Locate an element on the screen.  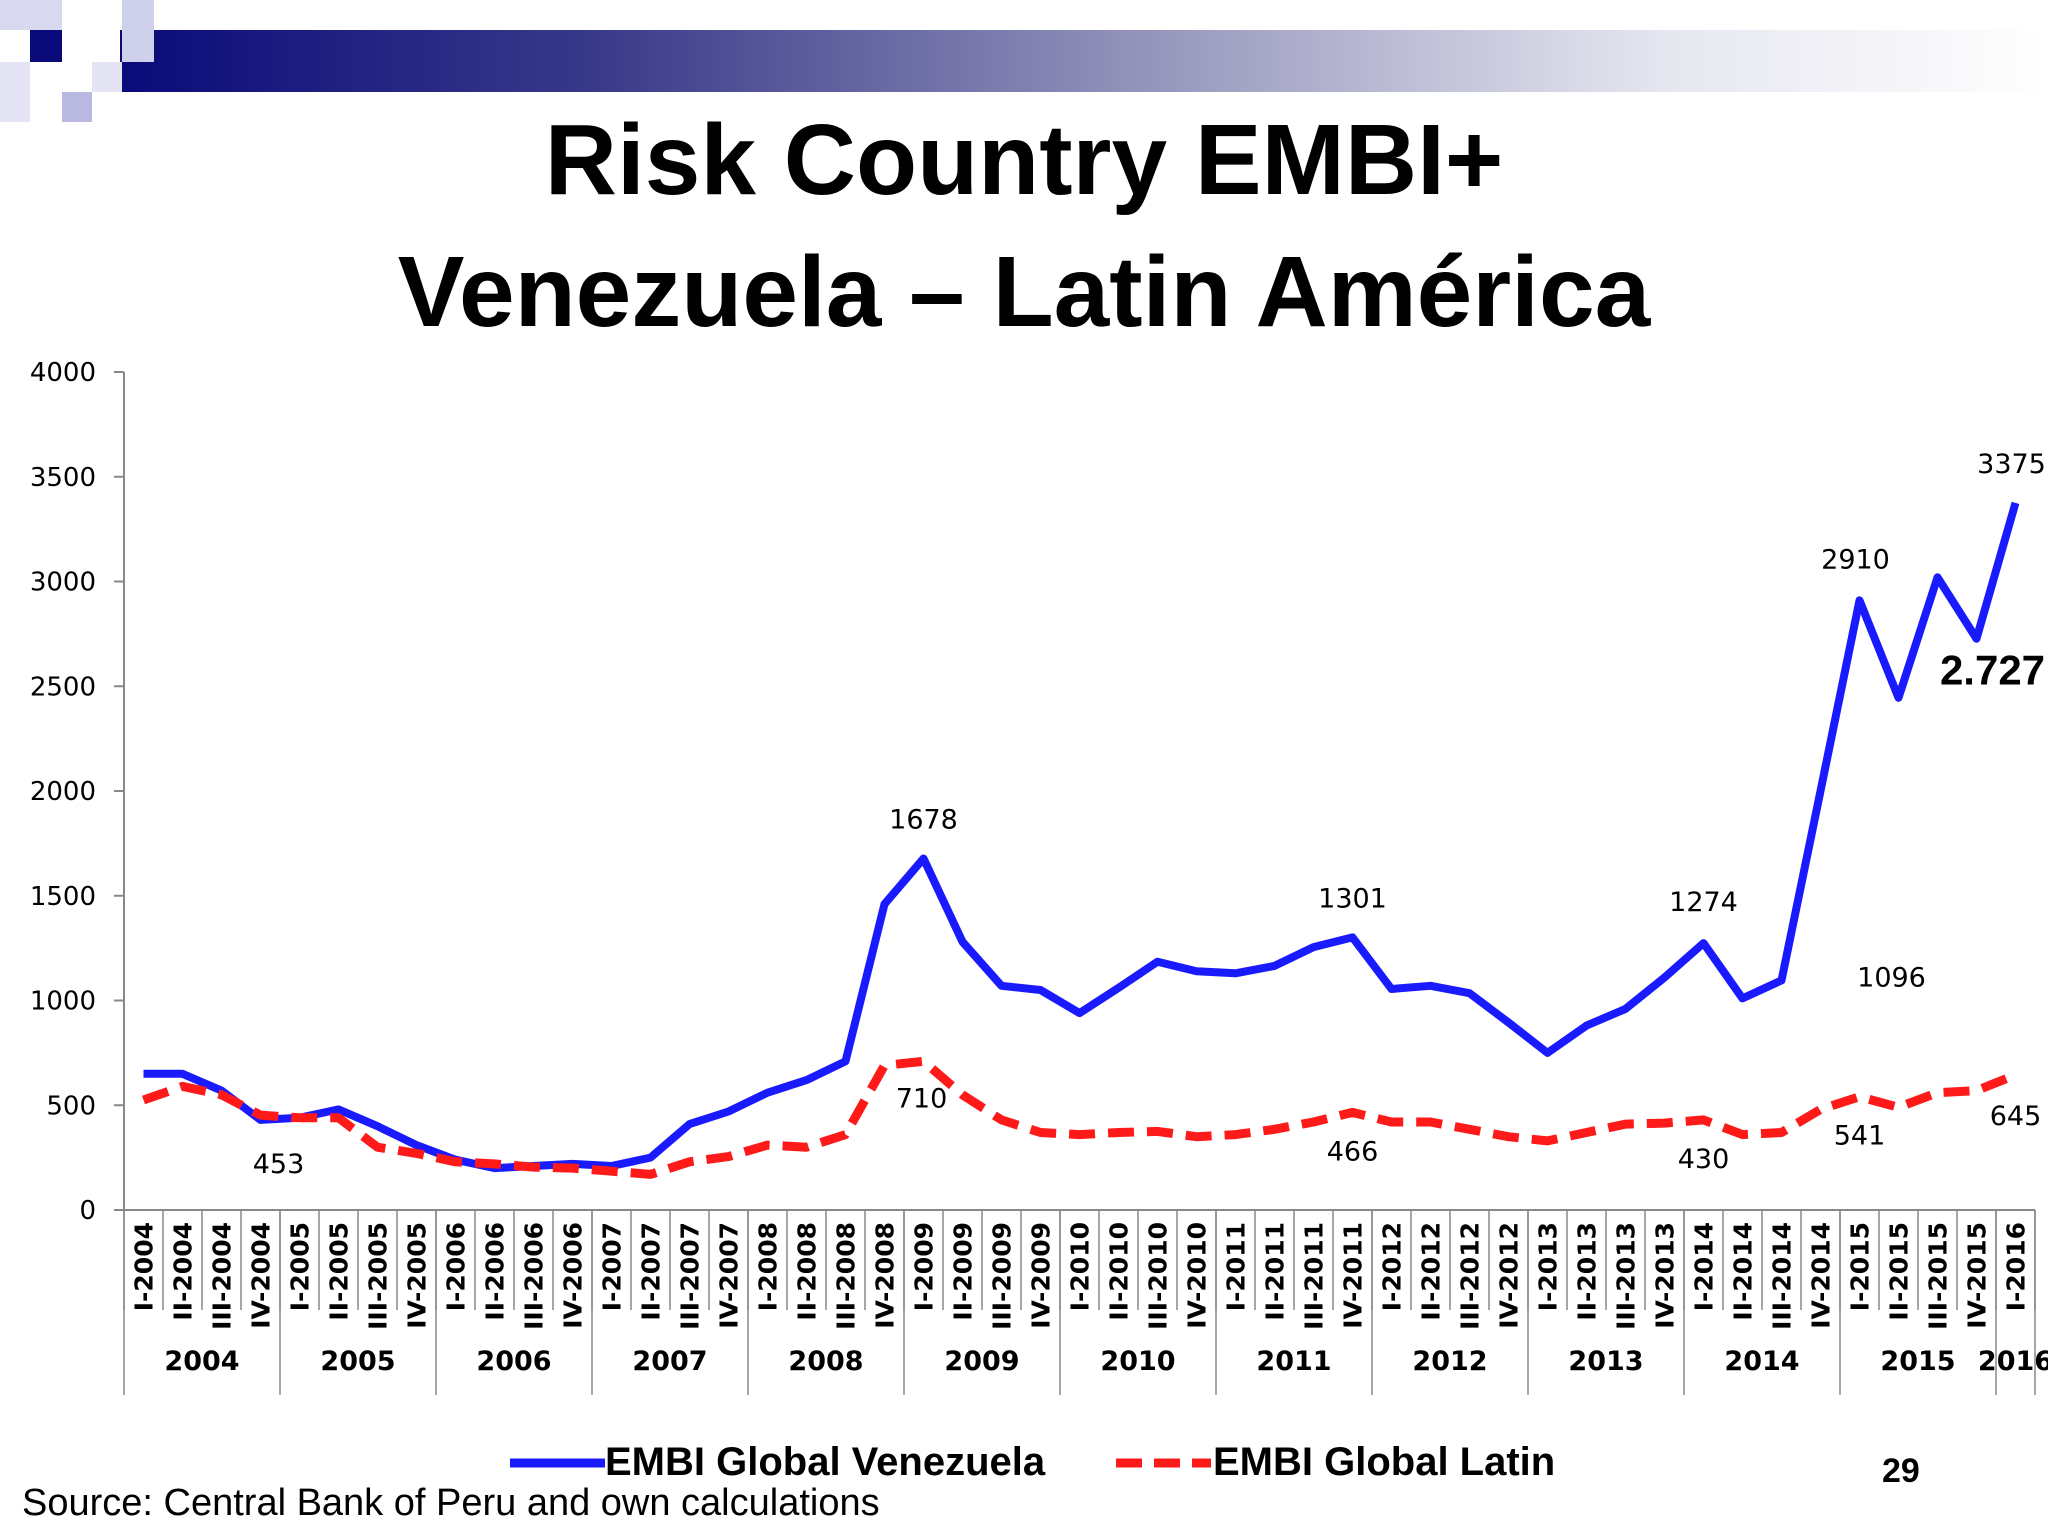
banner-square-mid2 is located at coordinates (77, 107).